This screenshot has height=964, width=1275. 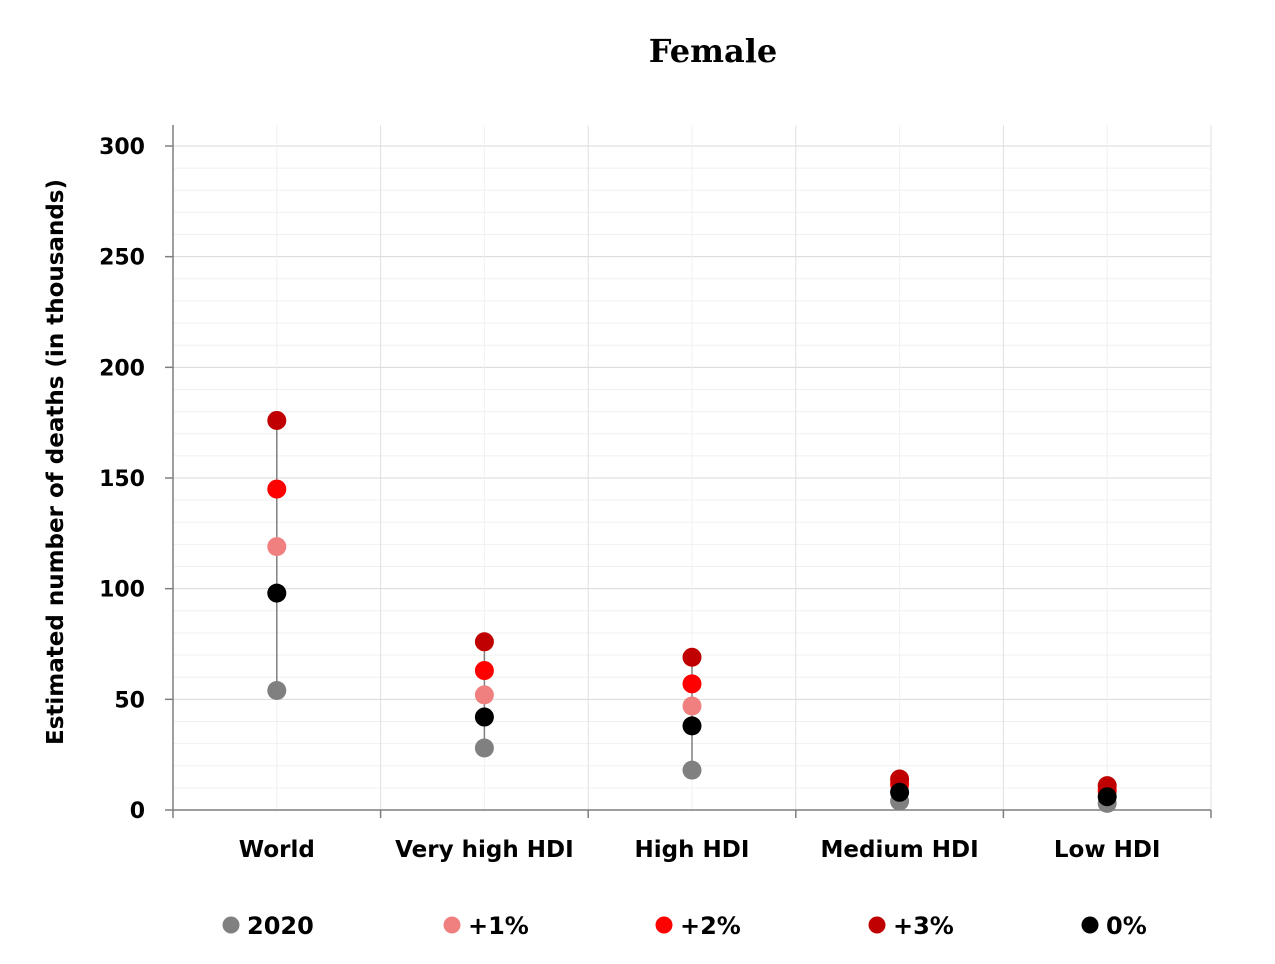 What do you see at coordinates (713, 51) in the screenshot?
I see `chart-title: Female` at bounding box center [713, 51].